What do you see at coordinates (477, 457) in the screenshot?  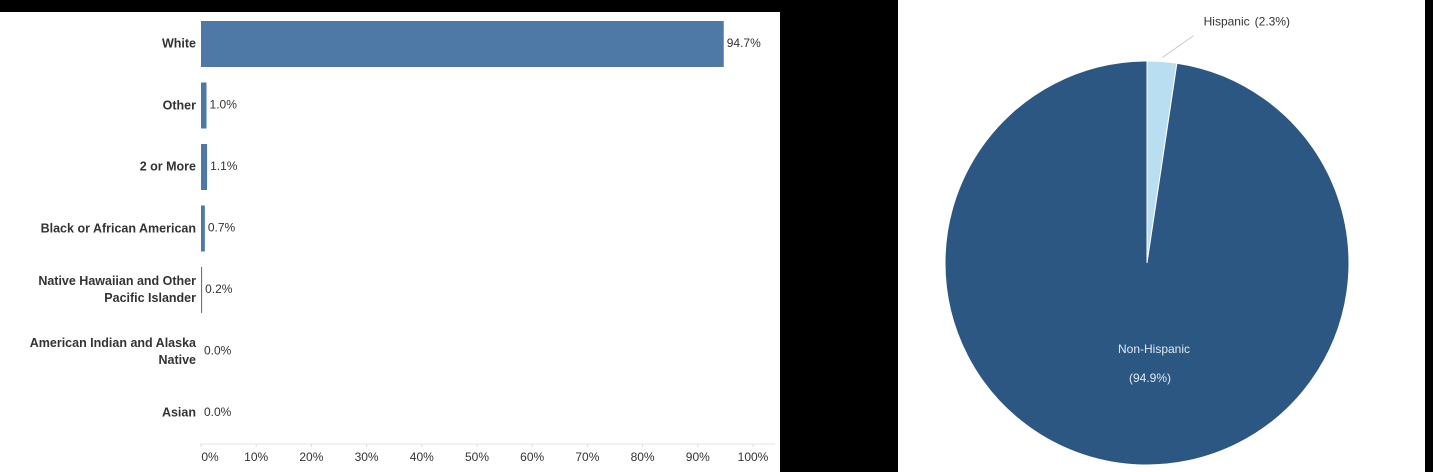 I see `x-tick-label: 50%` at bounding box center [477, 457].